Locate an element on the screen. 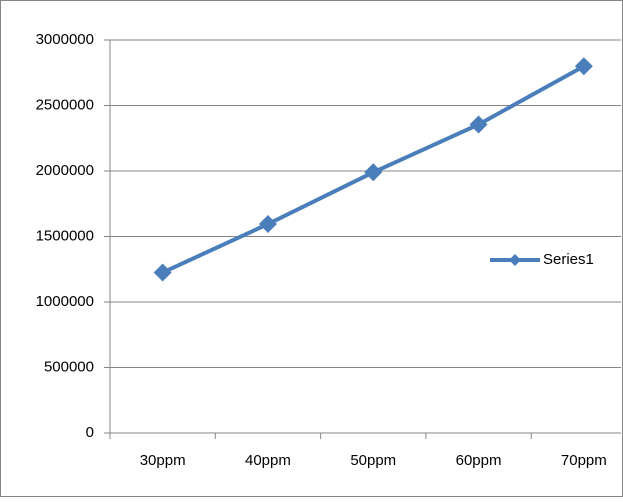 Image resolution: width=623 pixels, height=502 pixels. legend-label: Series1 is located at coordinates (568, 259).